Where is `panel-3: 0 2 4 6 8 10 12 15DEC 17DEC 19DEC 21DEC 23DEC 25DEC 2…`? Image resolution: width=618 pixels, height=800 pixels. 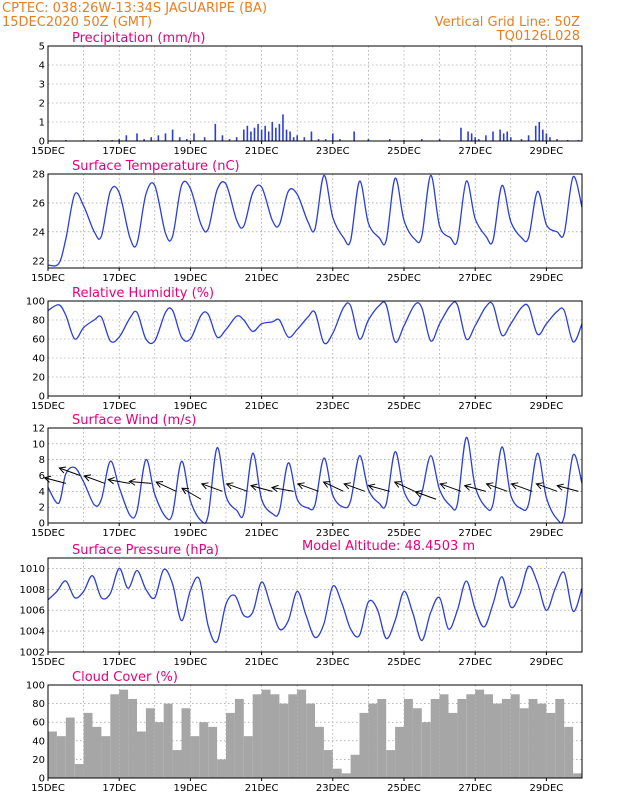 panel-3: 0 2 4 6 8 10 12 15DEC 17DEC 19DEC 21DEC 23DEC 25DEC 2… is located at coordinates (307, 476).